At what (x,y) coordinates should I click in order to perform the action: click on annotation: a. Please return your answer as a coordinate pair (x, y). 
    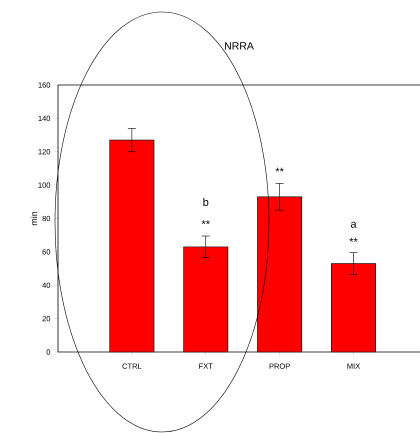
    Looking at the image, I should click on (353, 225).